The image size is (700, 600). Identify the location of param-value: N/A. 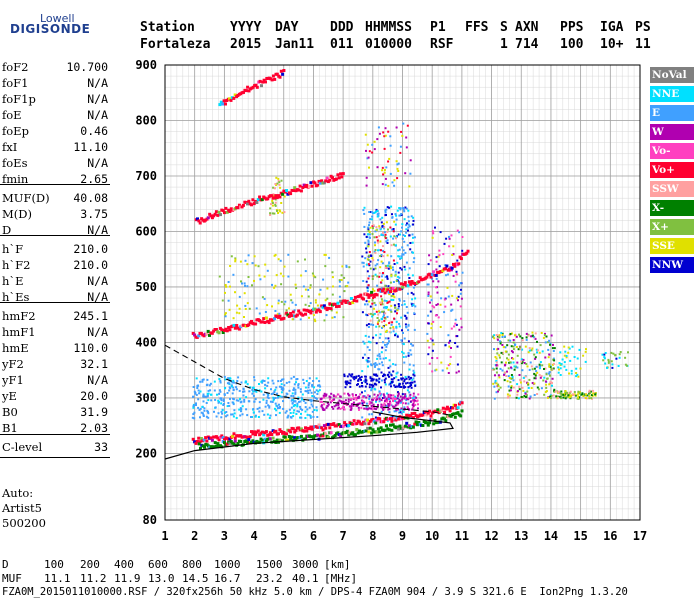
(97, 230).